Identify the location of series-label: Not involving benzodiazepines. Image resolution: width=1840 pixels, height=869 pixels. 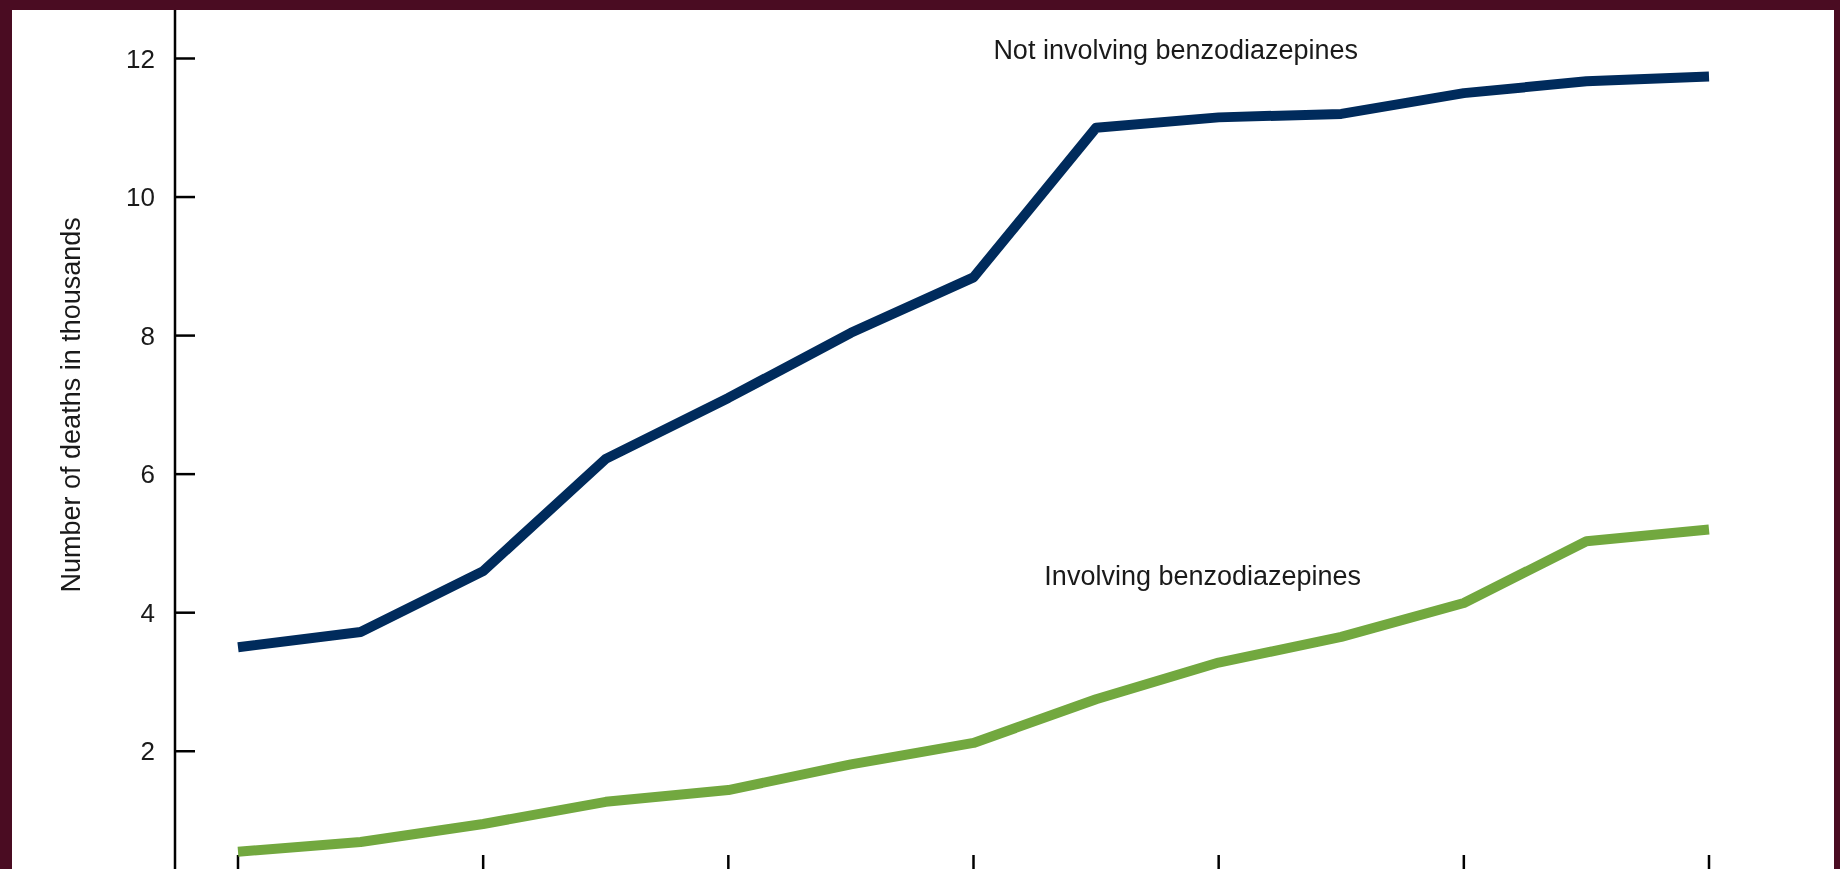
(1176, 49).